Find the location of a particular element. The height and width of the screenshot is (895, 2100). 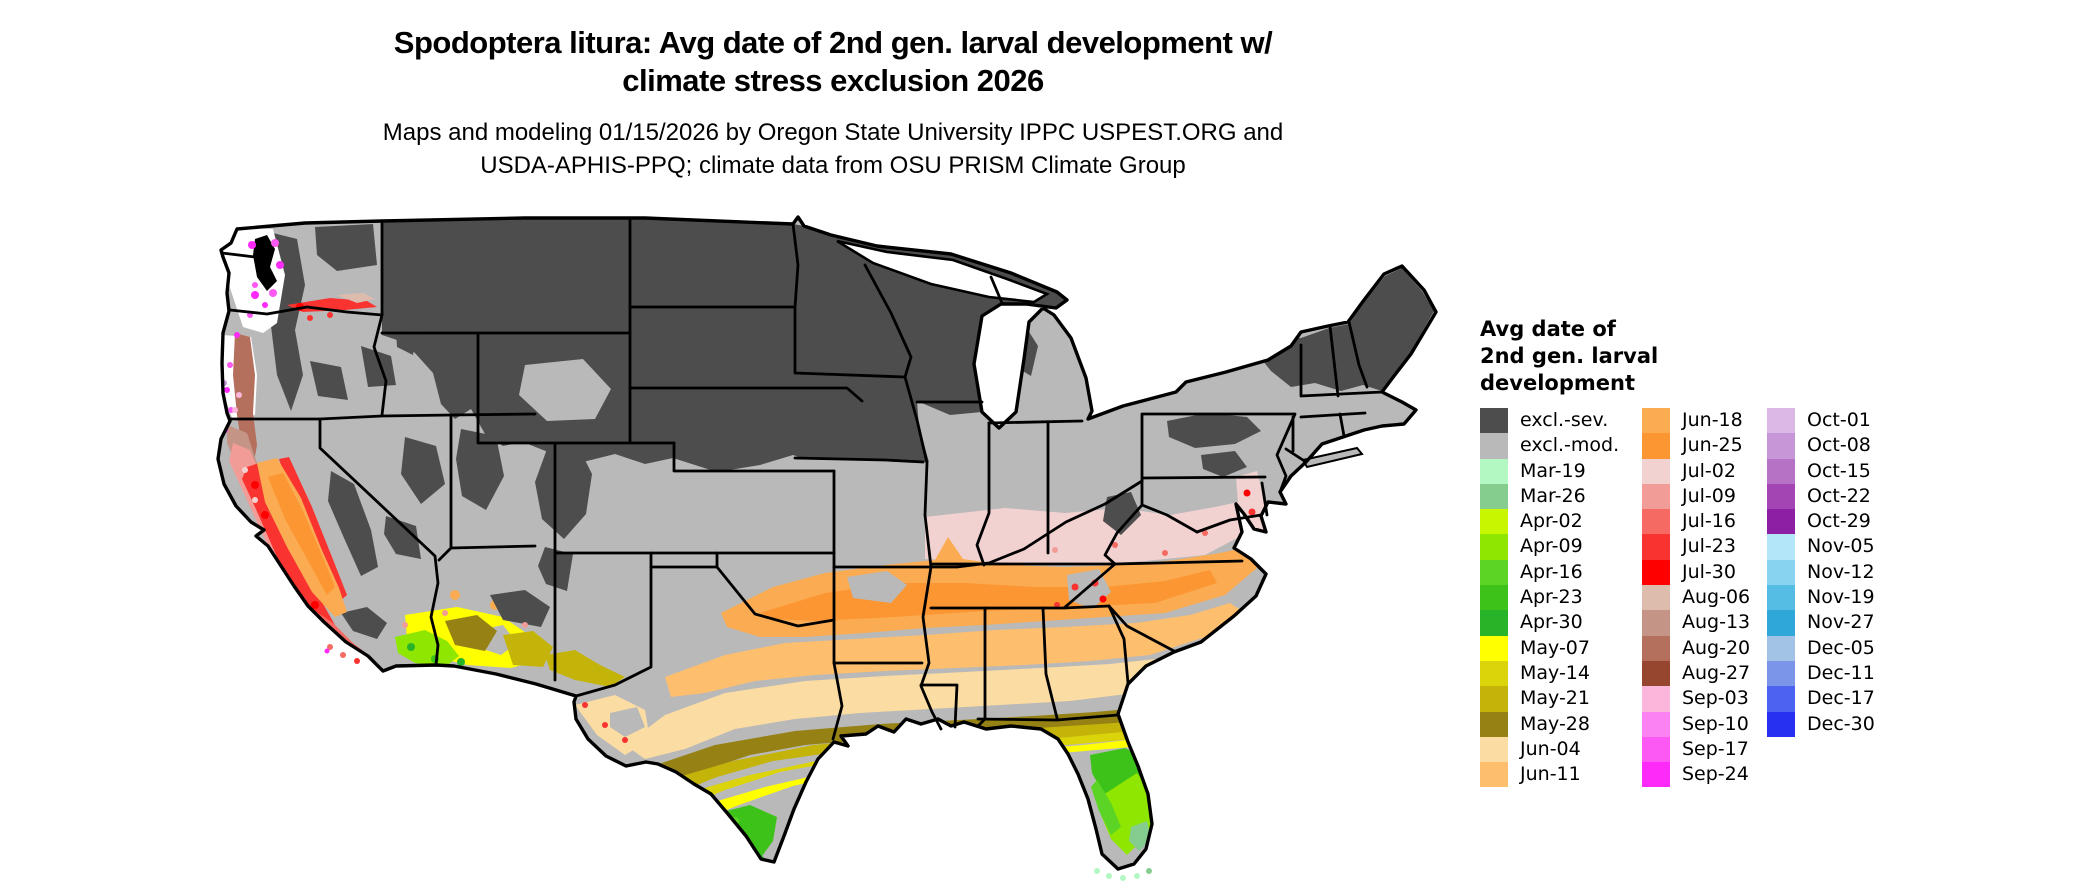

legend-entry: Apr-02 is located at coordinates (1549, 522).